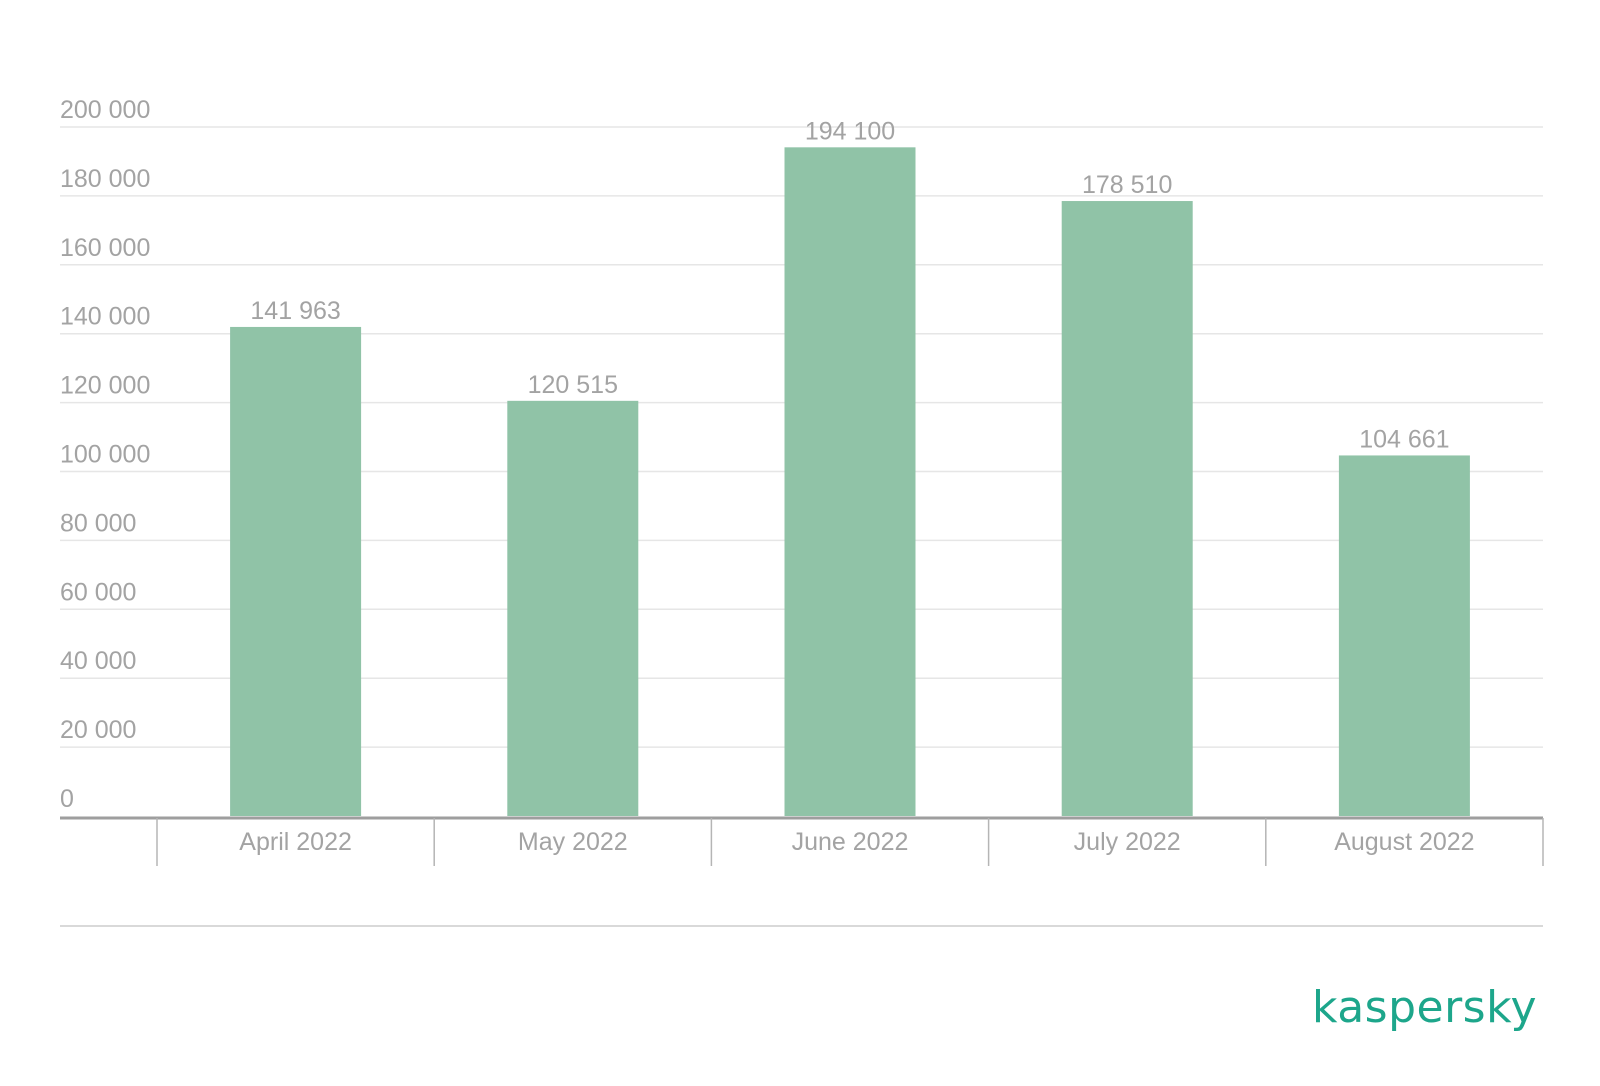 The height and width of the screenshot is (1086, 1600). What do you see at coordinates (1404, 842) in the screenshot?
I see `x-category-label: August 2022` at bounding box center [1404, 842].